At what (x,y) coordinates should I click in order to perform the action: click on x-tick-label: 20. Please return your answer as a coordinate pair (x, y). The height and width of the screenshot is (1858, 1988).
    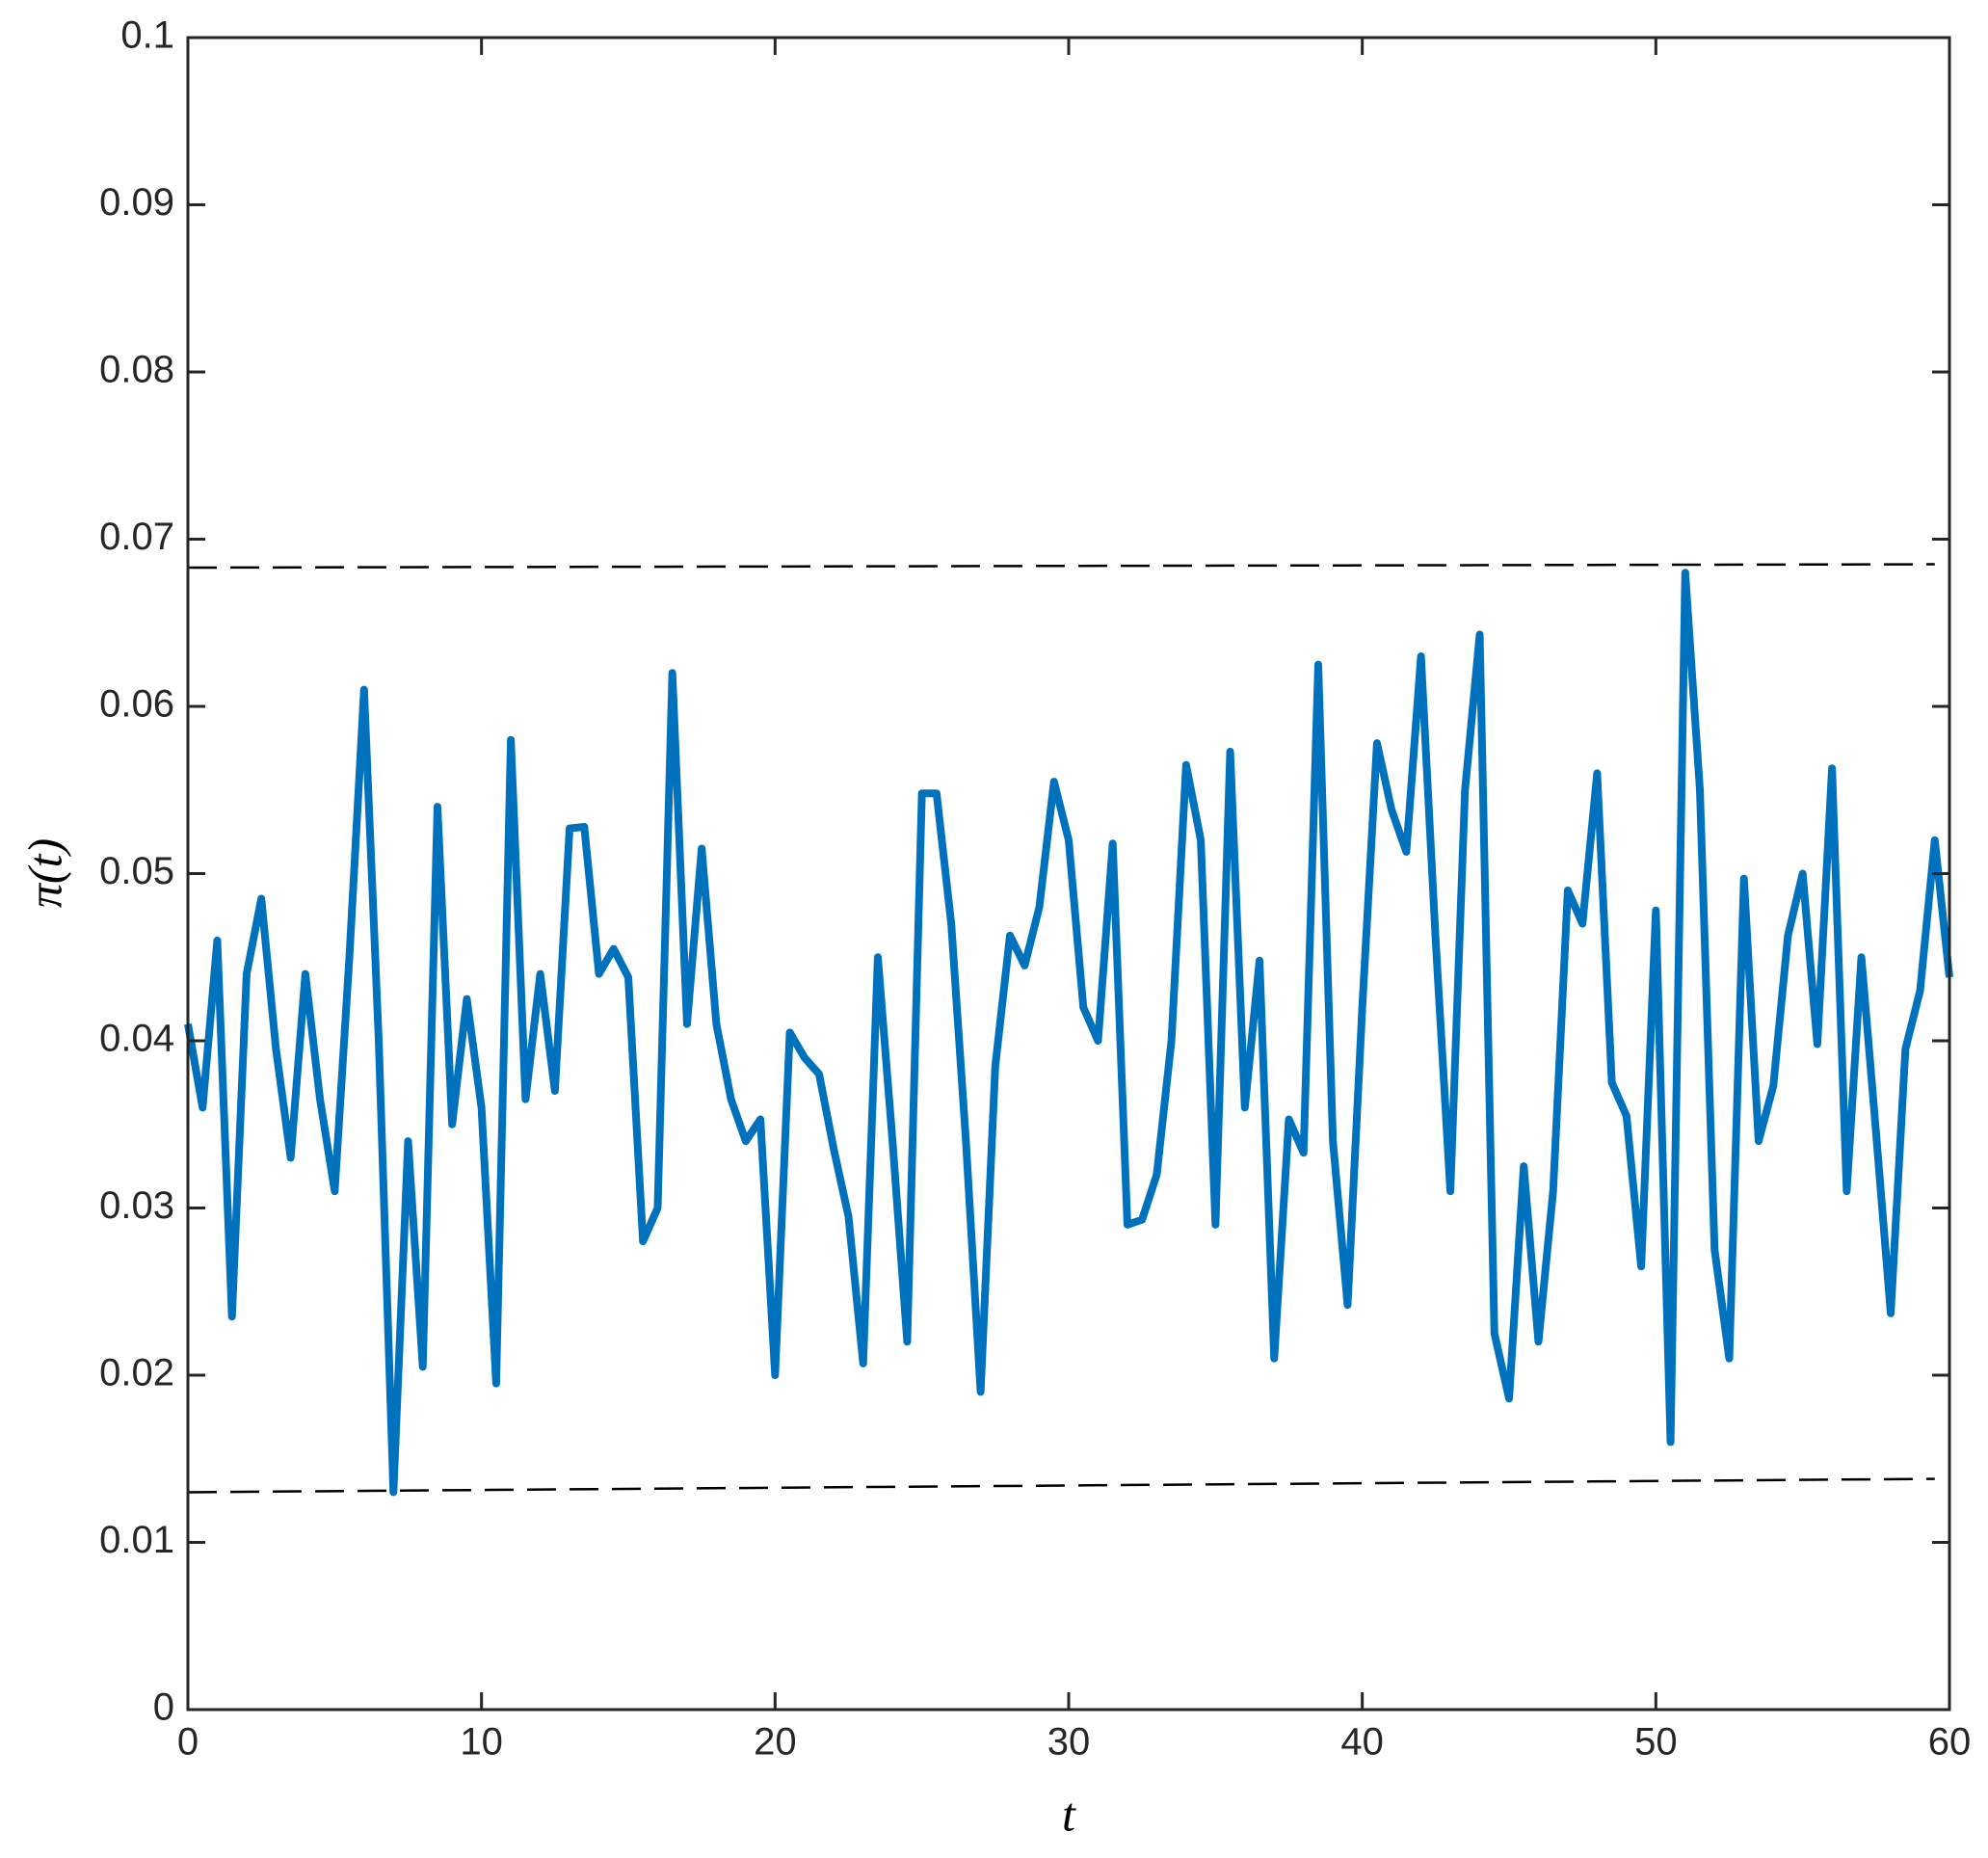
    Looking at the image, I should click on (775, 1742).